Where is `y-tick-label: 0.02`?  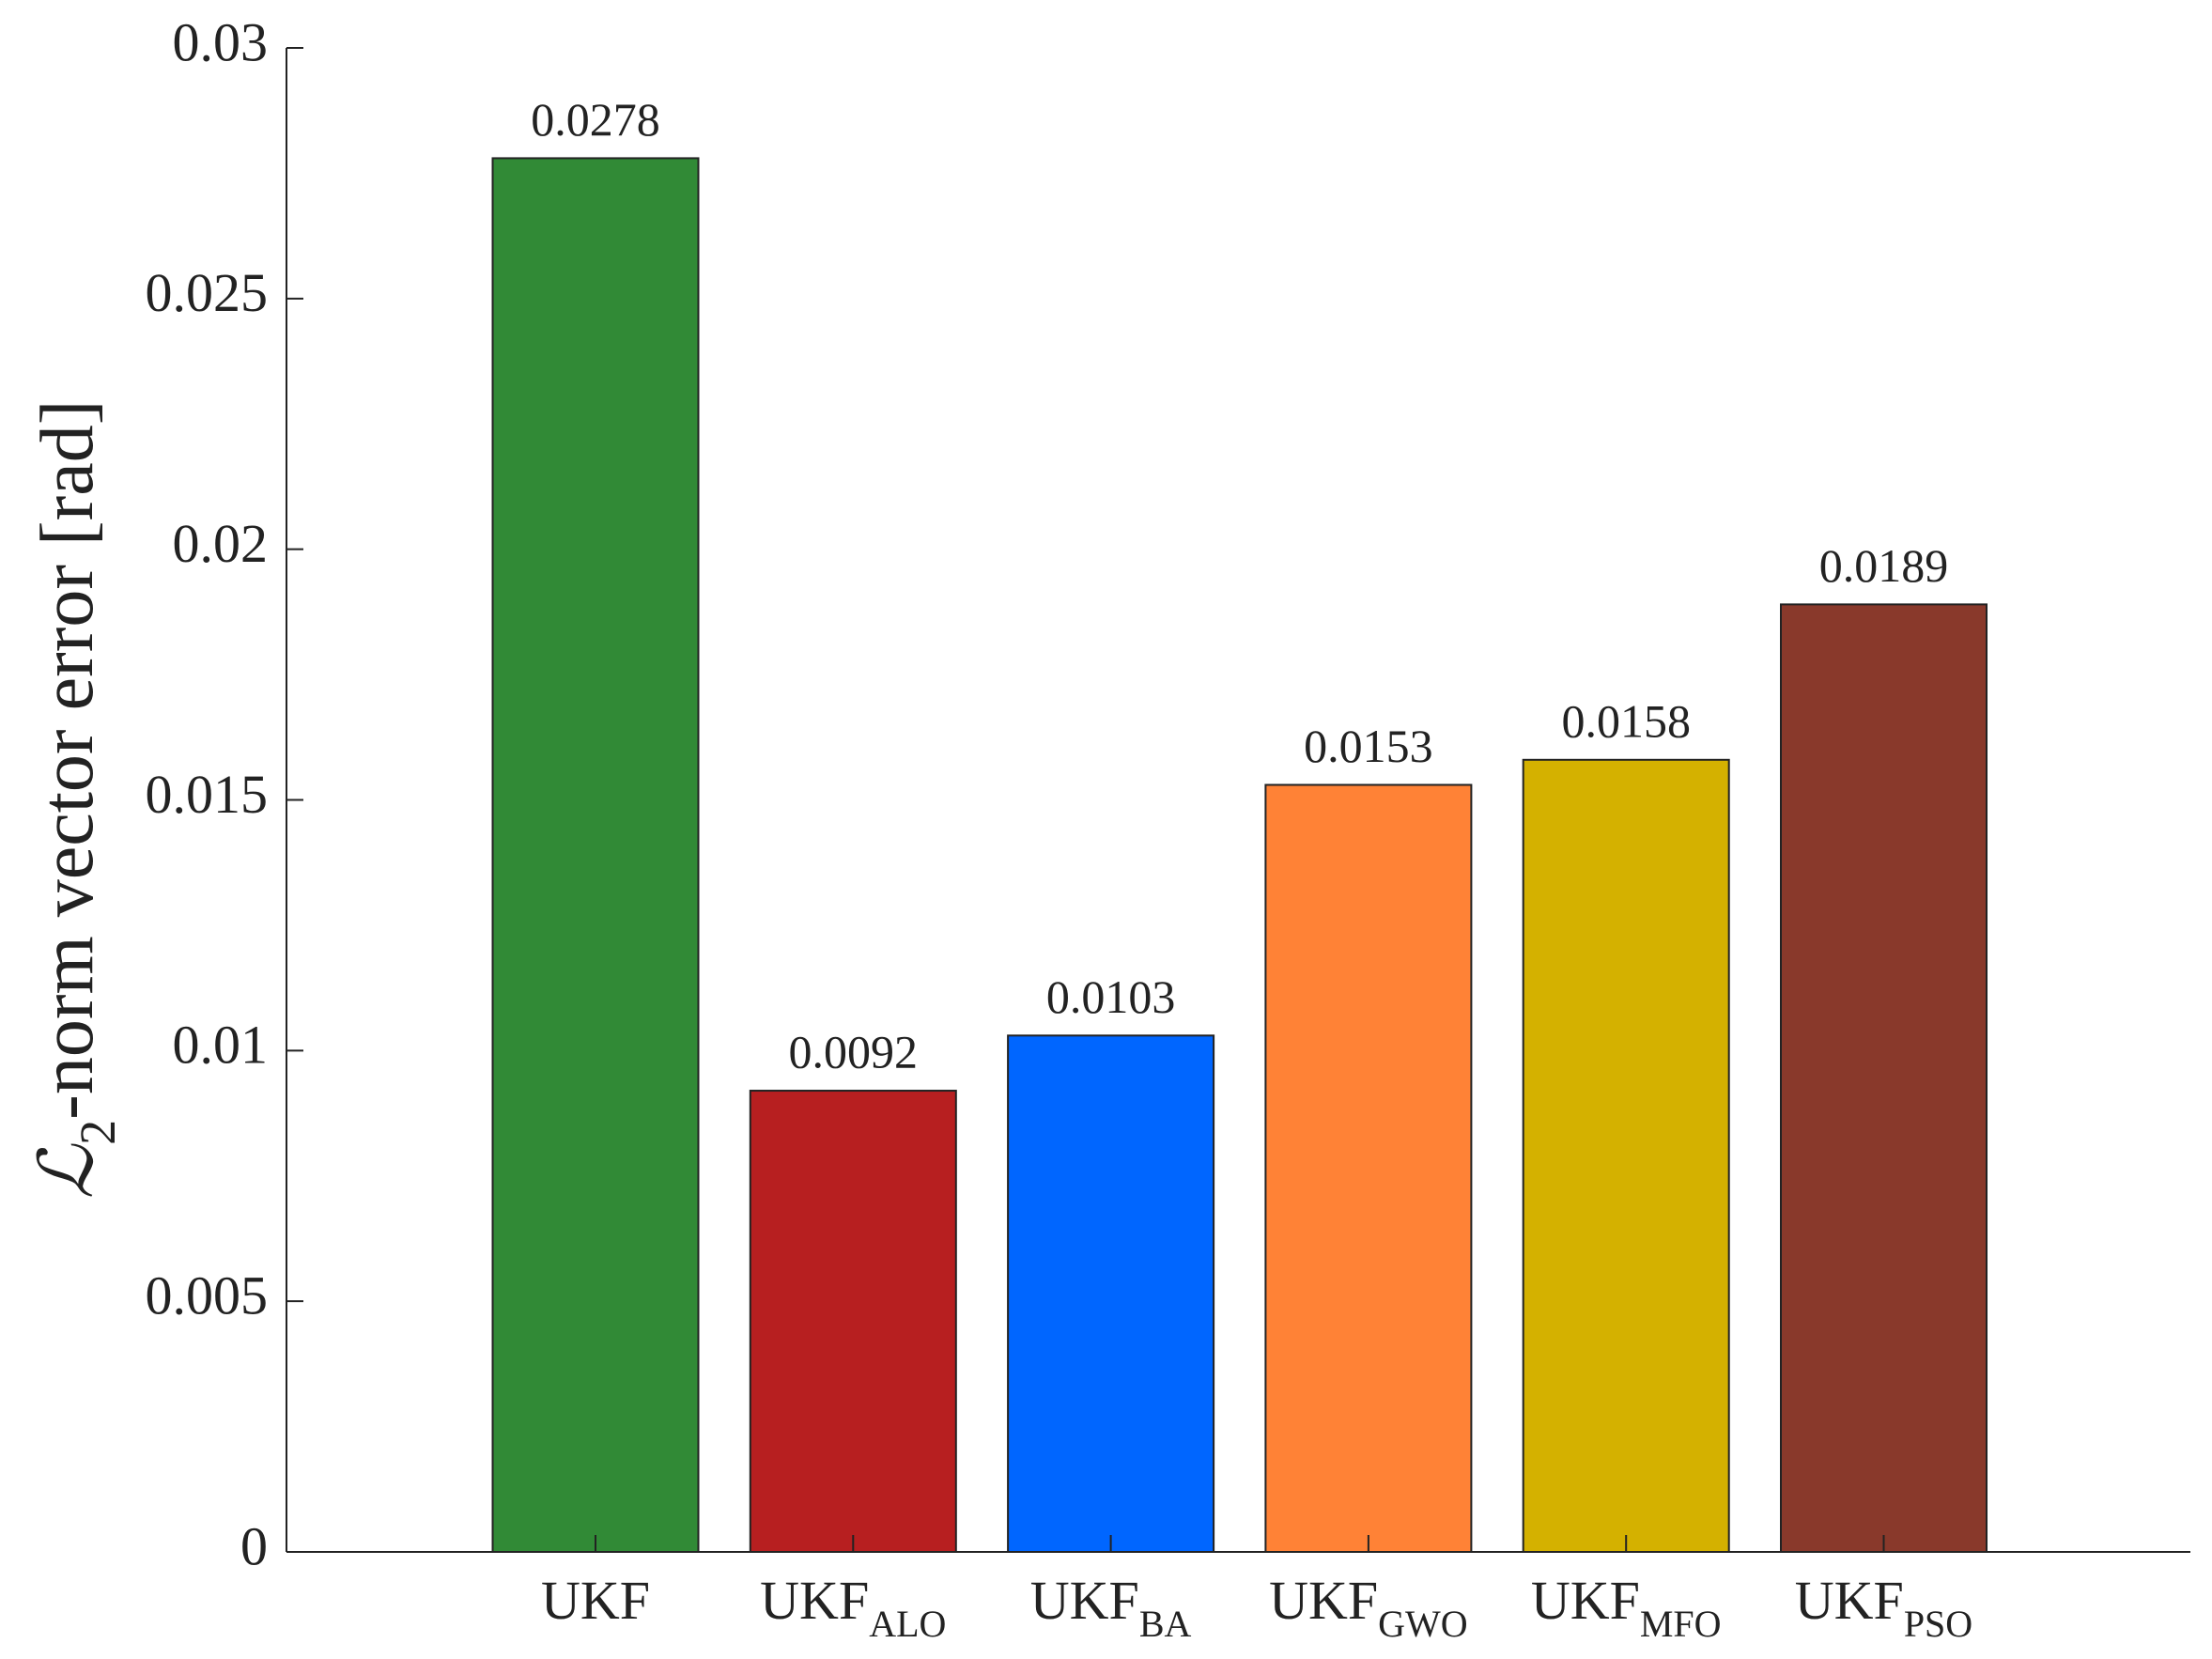 y-tick-label: 0.02 is located at coordinates (221, 544).